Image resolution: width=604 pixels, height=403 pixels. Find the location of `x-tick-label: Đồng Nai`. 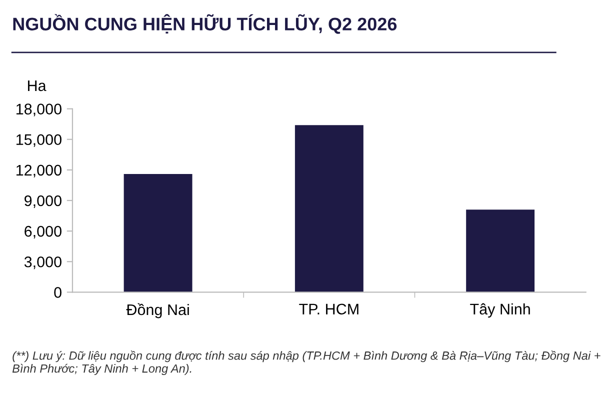

x-tick-label: Đồng Nai is located at coordinates (157, 310).